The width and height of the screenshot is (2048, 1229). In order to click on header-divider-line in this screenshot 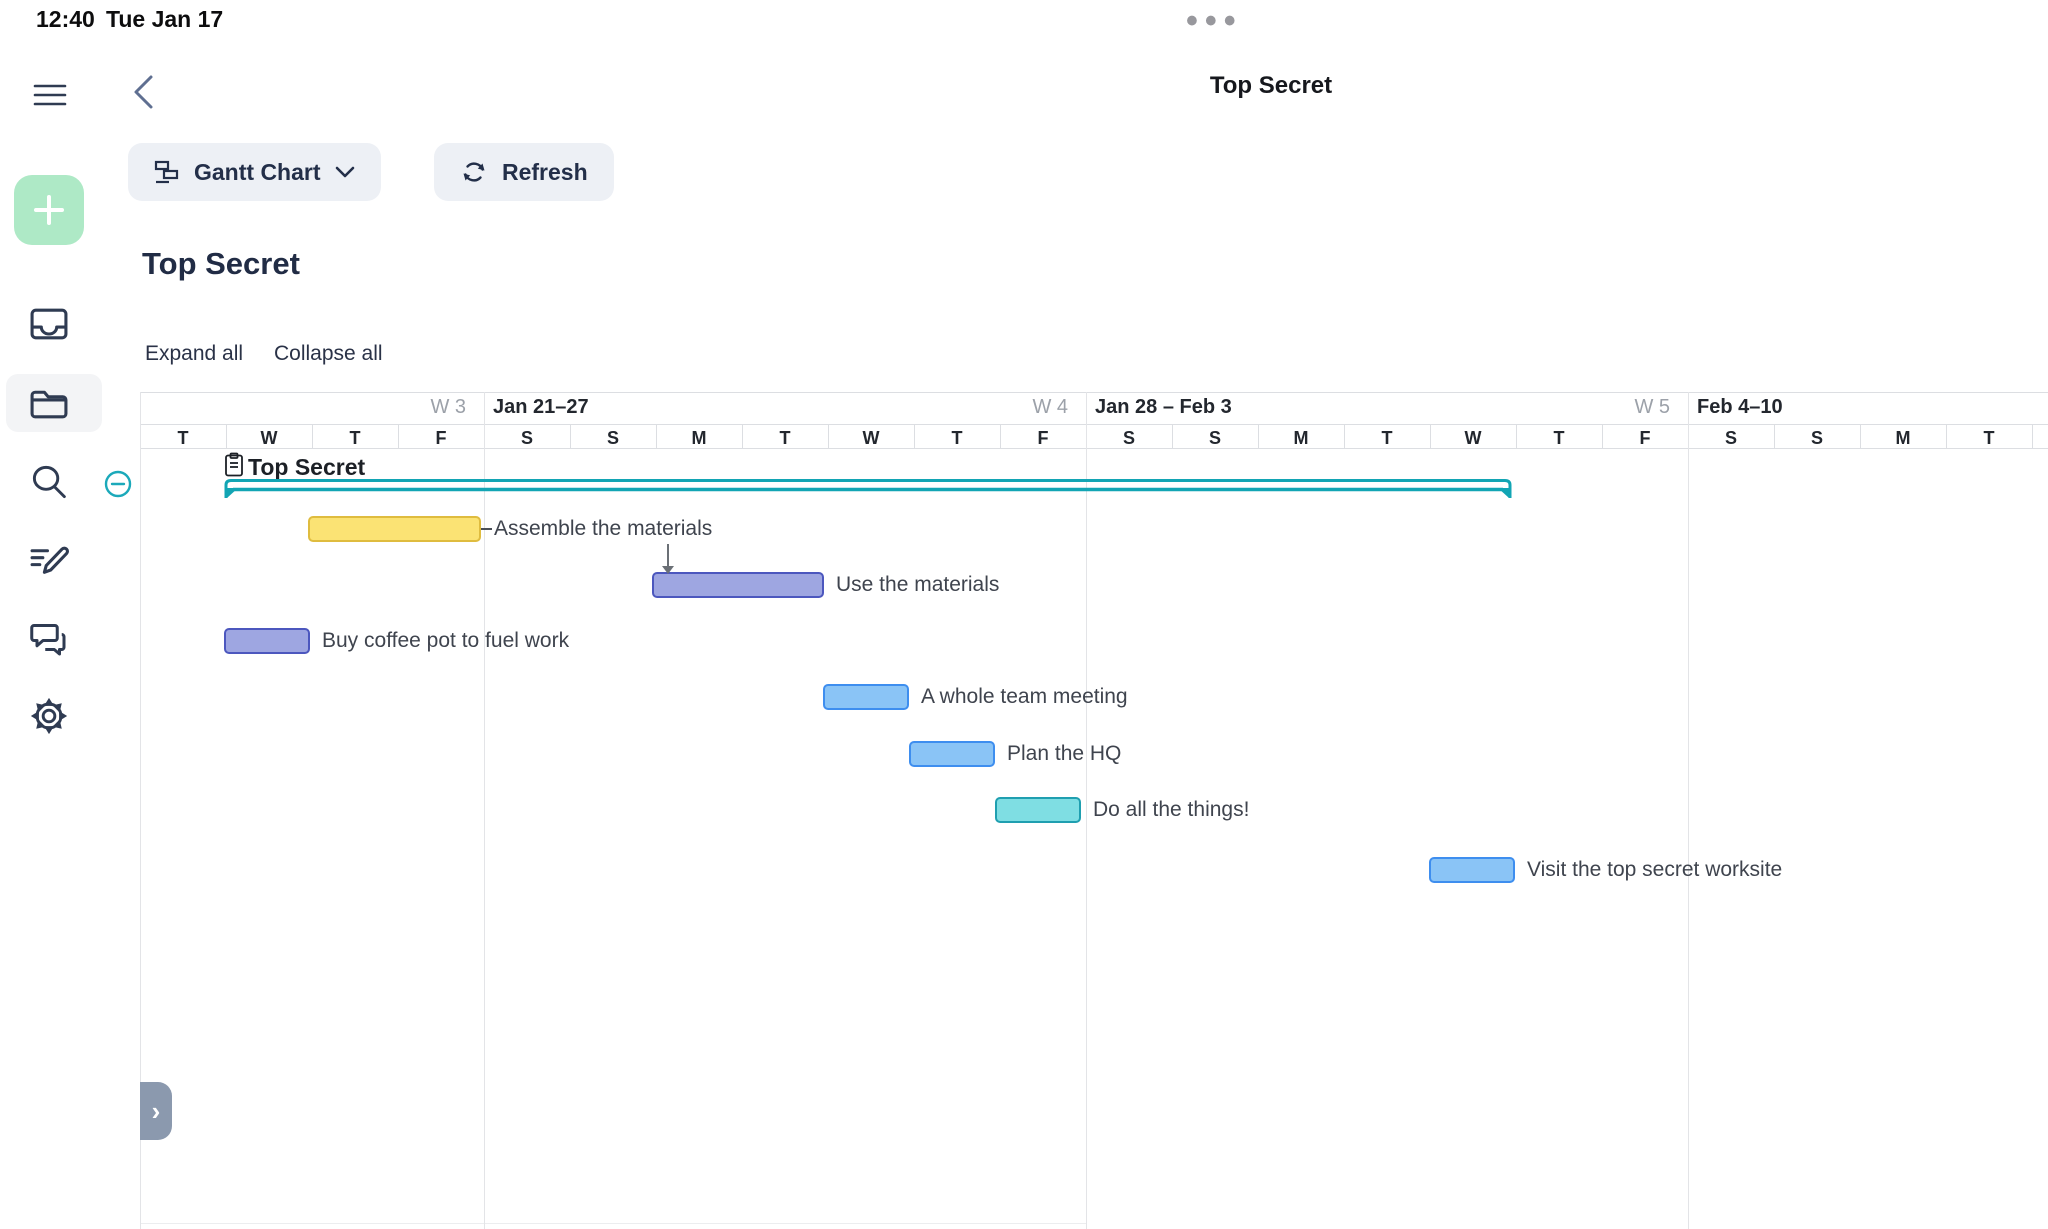, I will do `click(1094, 424)`.